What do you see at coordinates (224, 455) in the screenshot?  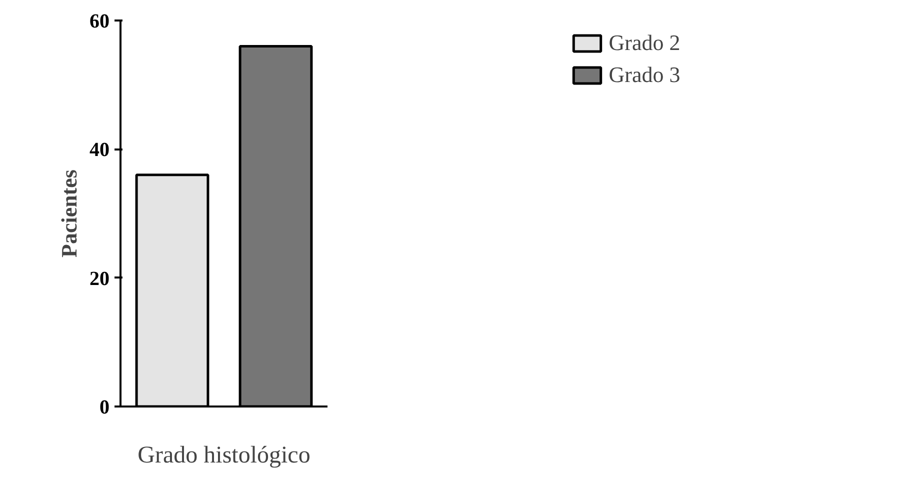 I see `x-axis-title: Grado histológico` at bounding box center [224, 455].